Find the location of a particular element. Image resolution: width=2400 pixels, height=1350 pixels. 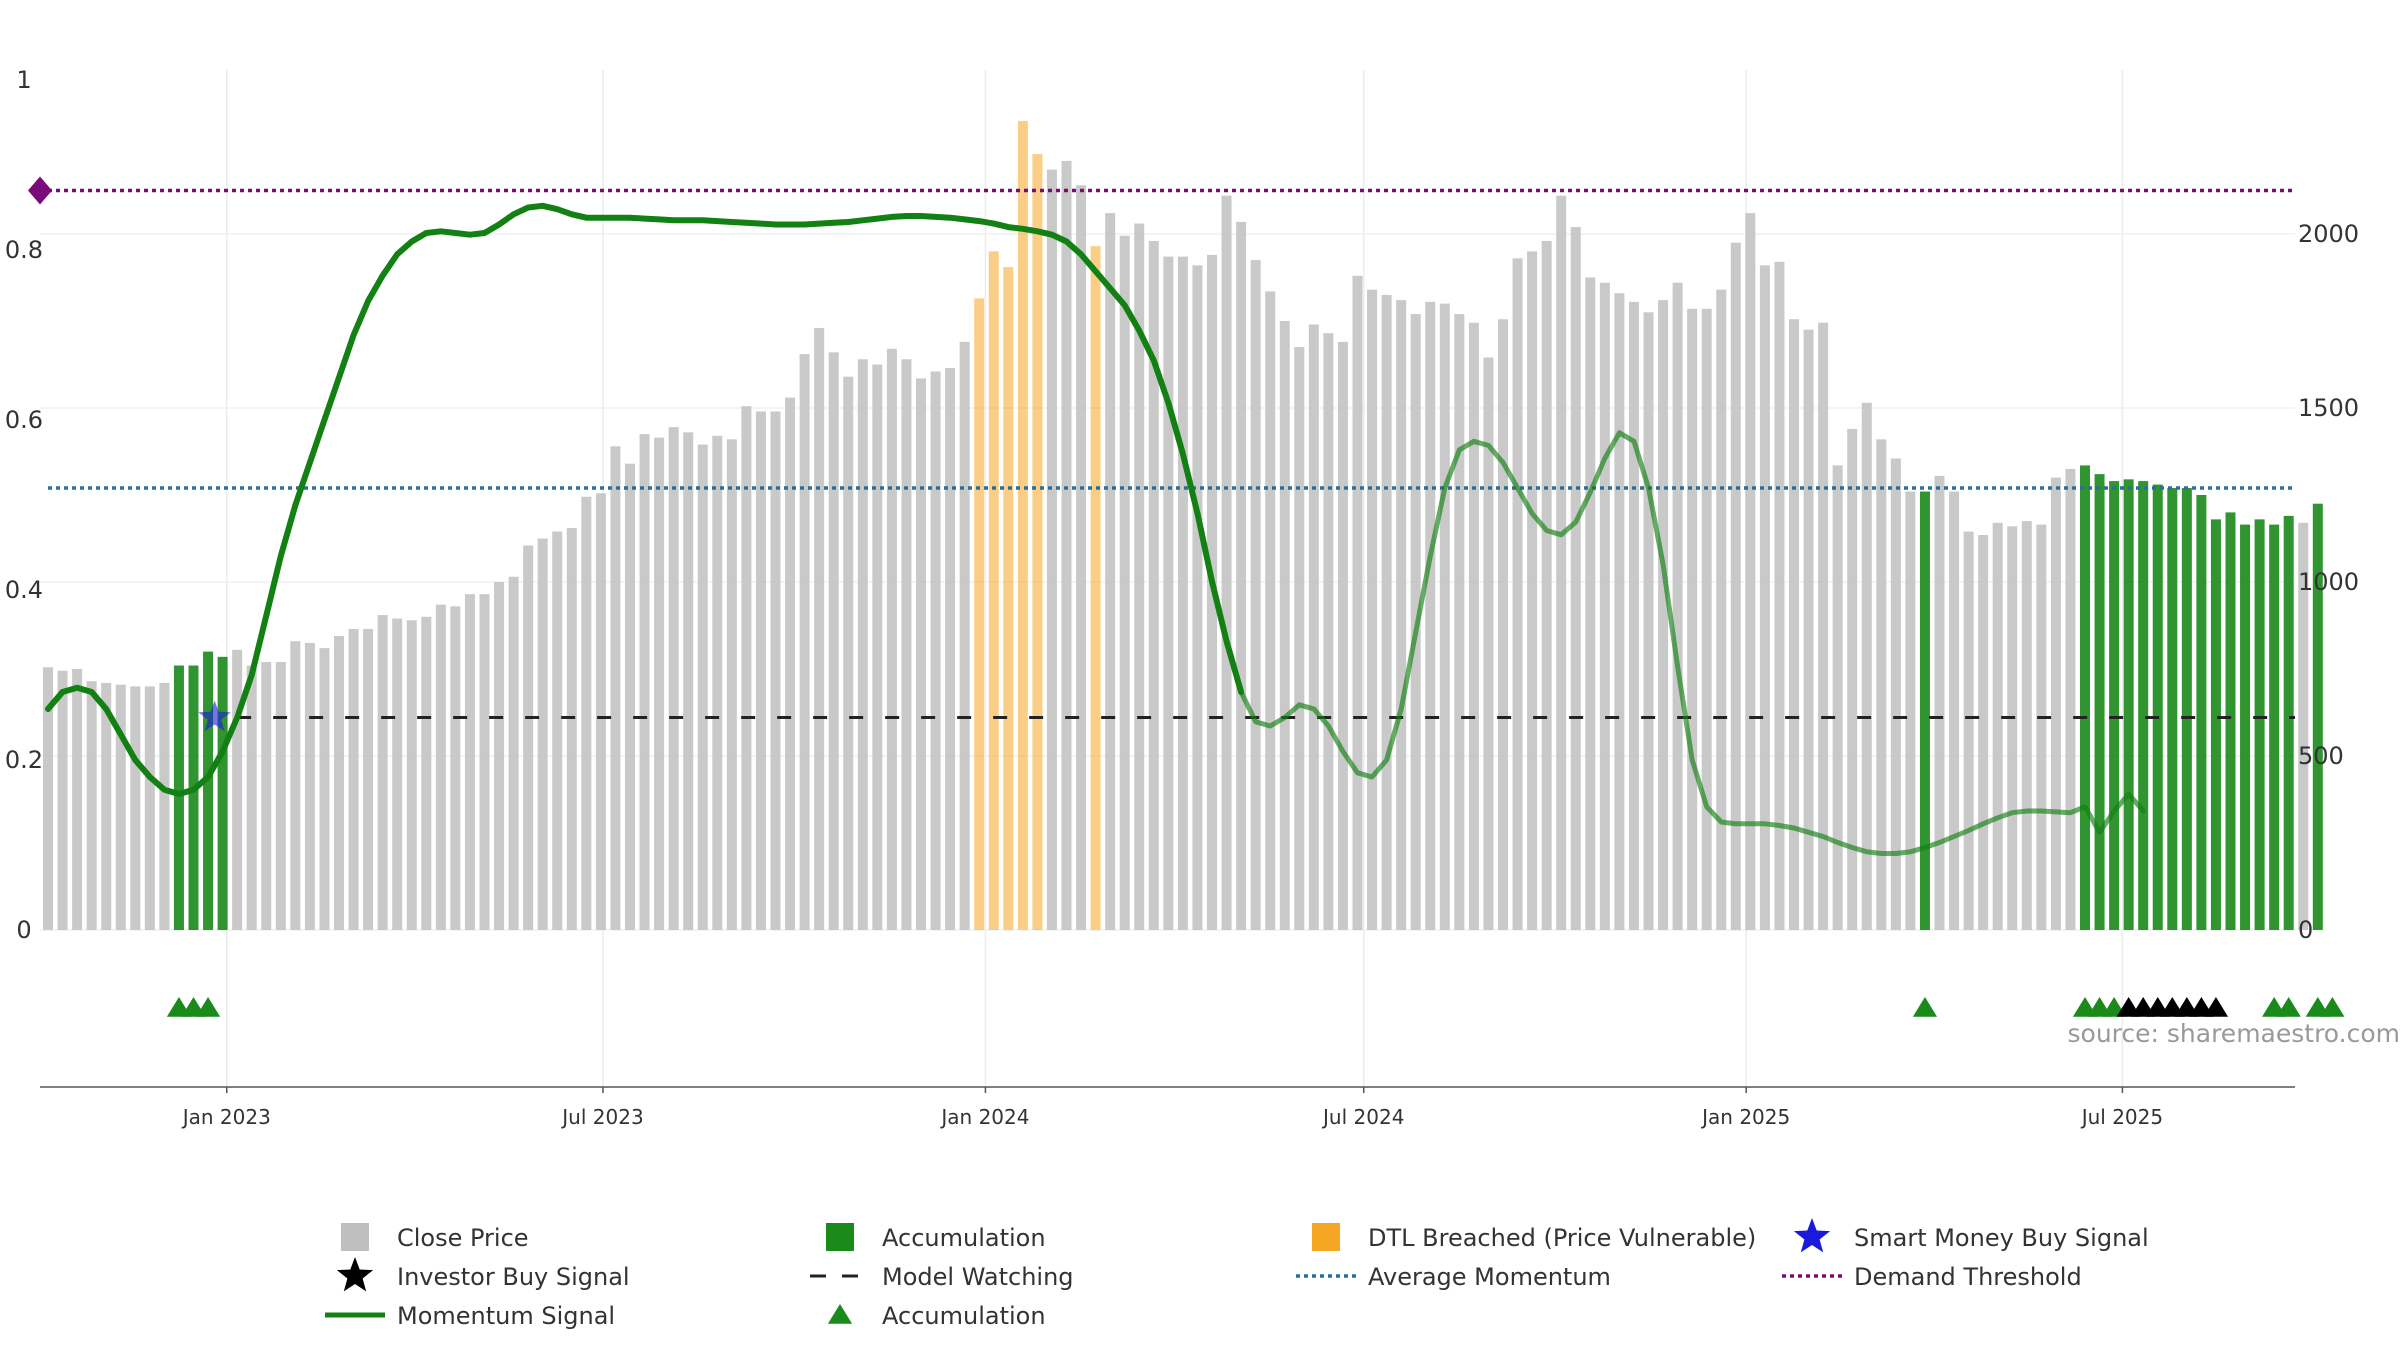

legend-item: Close Price is located at coordinates (435, 1237).